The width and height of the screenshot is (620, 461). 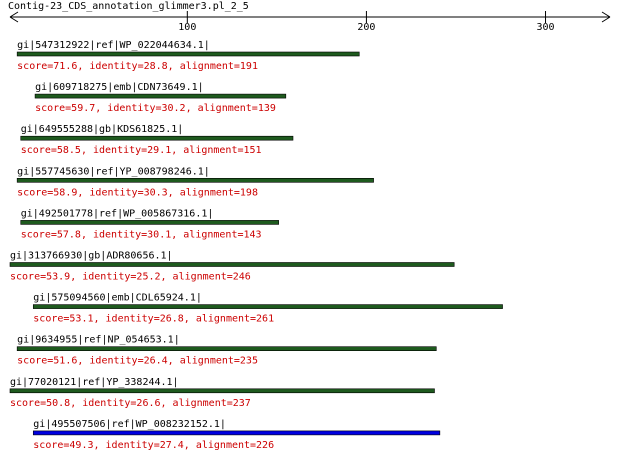 I want to click on hit-label: score=58.5, identity=29.1, alignment=151, so click(x=141, y=150).